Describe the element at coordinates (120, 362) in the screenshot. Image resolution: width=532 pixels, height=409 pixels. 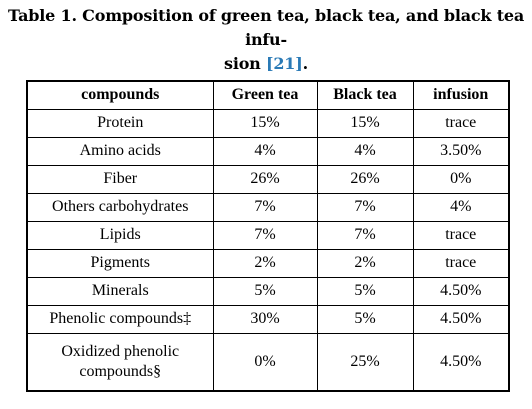
I see `cell-compound: Oxidized phenolic compounds§` at that location.